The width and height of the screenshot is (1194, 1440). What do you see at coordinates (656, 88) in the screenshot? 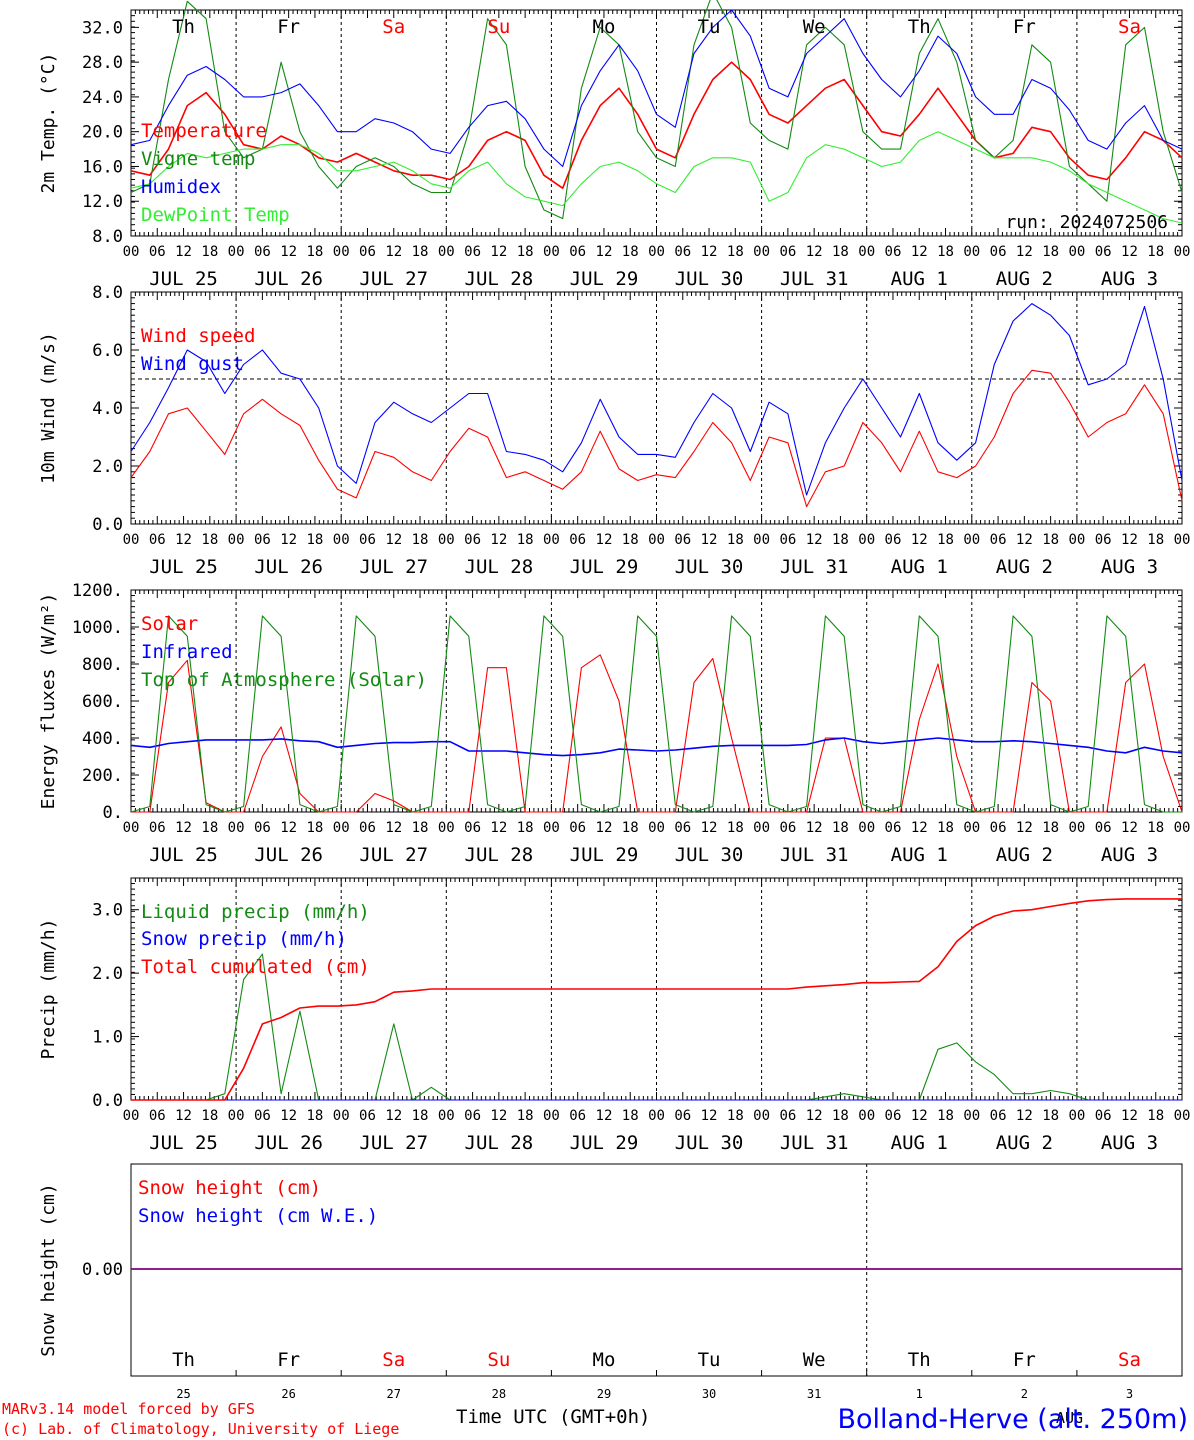
I see `series-humidex` at bounding box center [656, 88].